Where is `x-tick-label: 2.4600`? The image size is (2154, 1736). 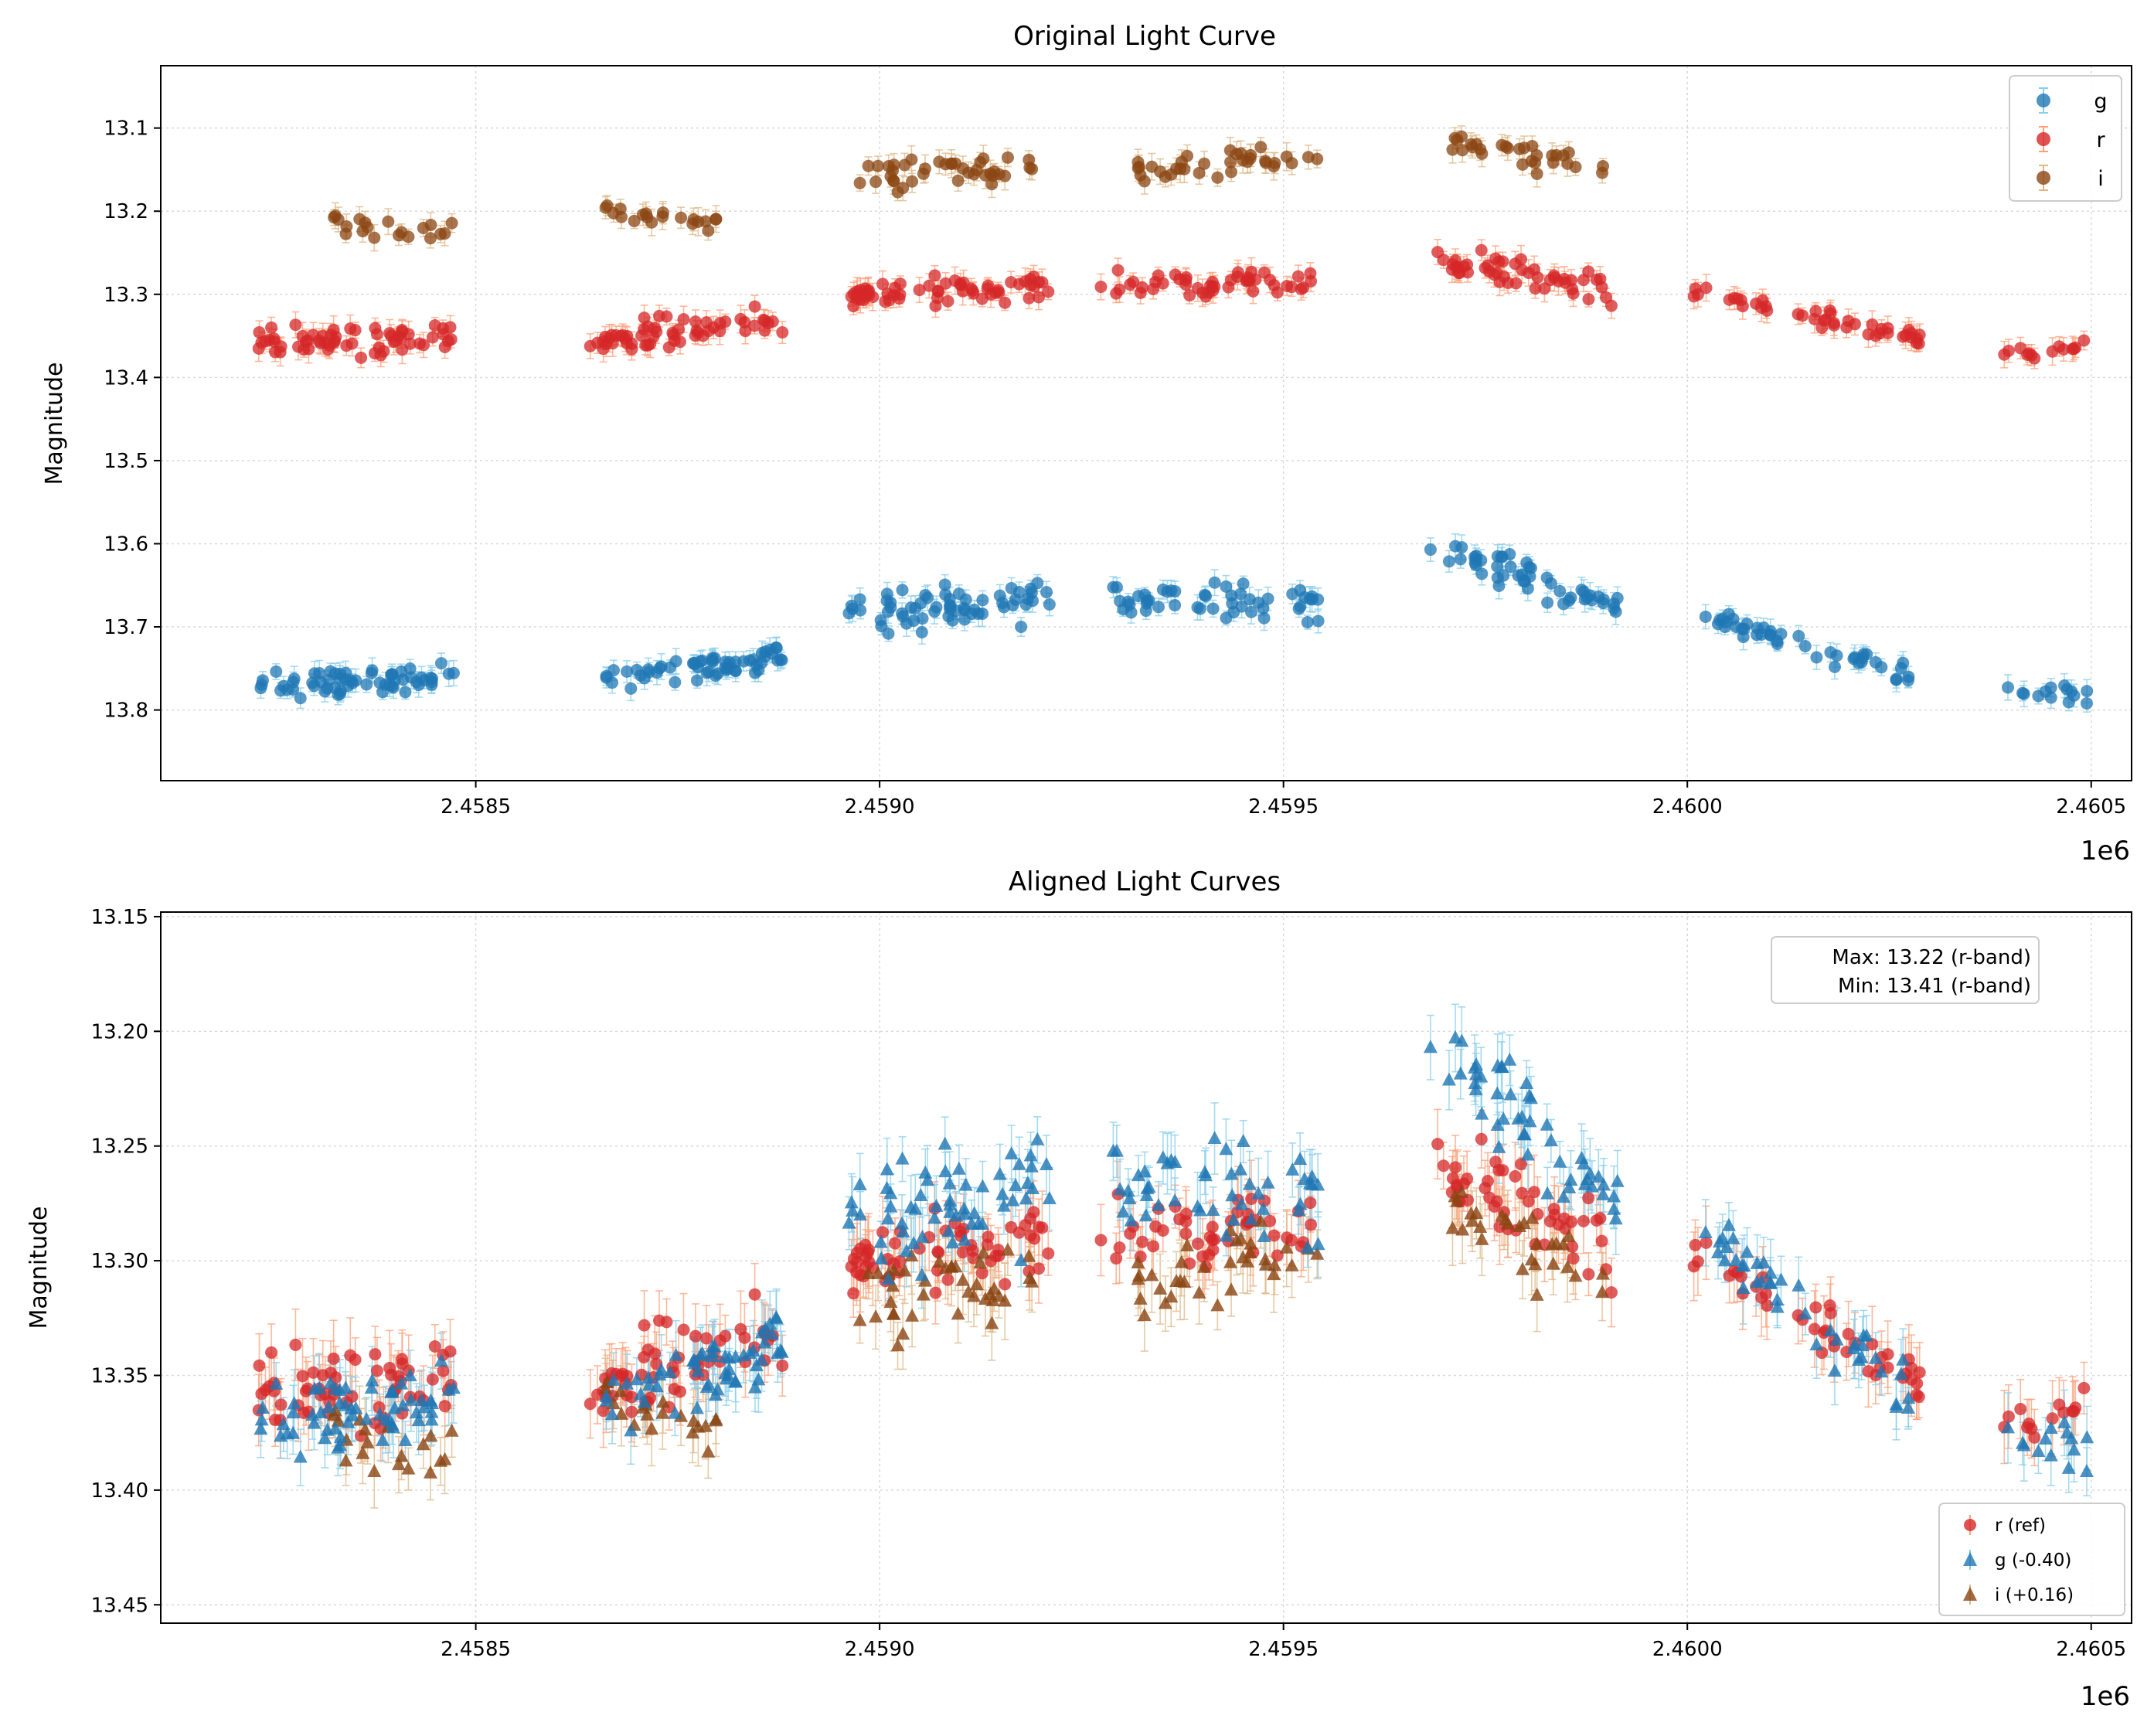
x-tick-label: 2.4600 is located at coordinates (1687, 807).